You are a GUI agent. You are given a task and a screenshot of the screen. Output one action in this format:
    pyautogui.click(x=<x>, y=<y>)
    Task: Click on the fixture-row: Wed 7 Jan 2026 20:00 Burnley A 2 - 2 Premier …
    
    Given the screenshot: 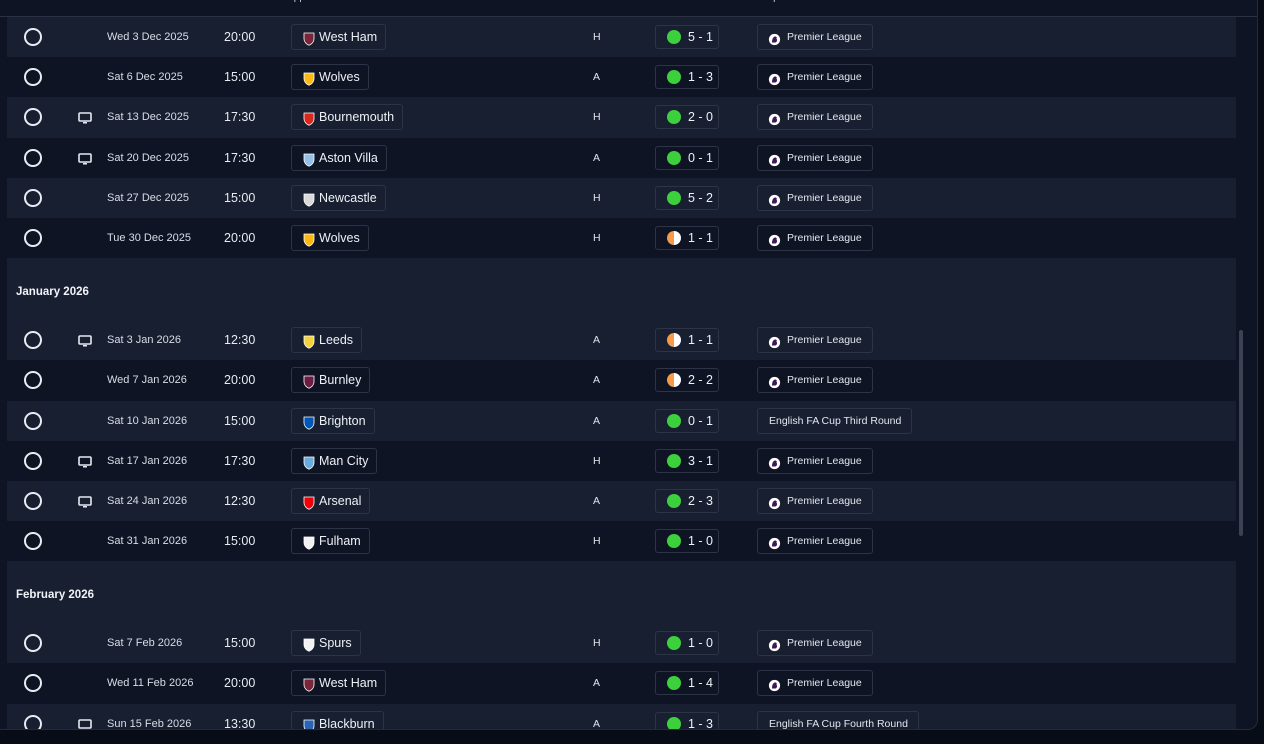 What is the action you would take?
    pyautogui.click(x=621, y=380)
    